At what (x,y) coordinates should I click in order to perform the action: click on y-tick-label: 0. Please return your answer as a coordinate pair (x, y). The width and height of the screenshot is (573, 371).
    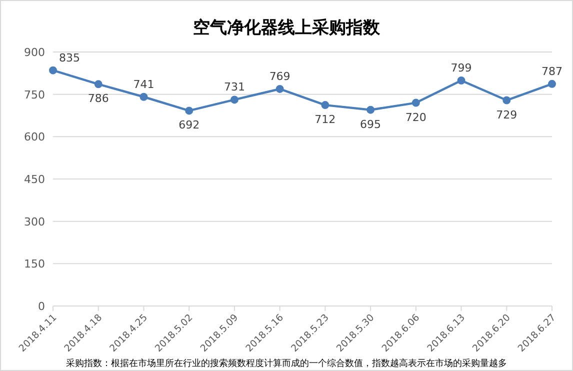
    Looking at the image, I should click on (41, 306).